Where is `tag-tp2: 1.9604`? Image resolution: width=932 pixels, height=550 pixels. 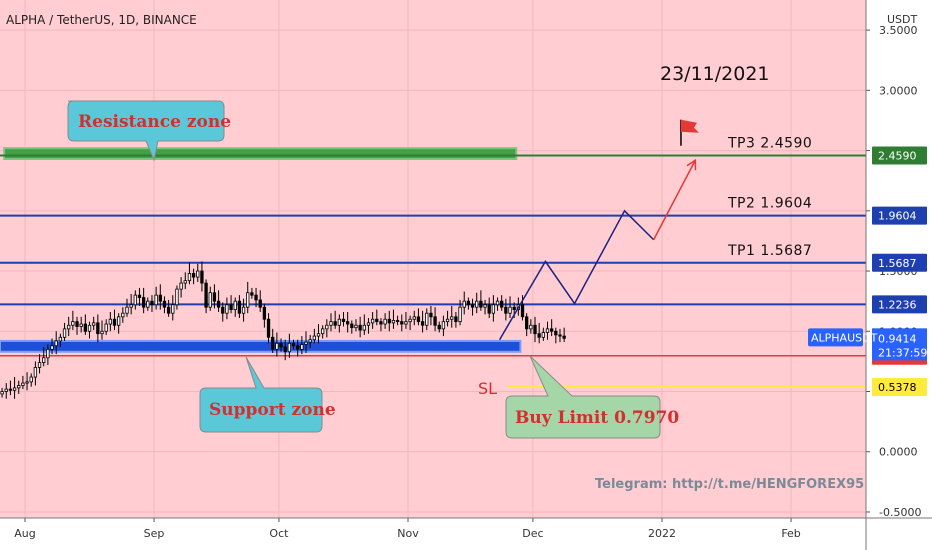
tag-tp2: 1.9604 is located at coordinates (897, 216).